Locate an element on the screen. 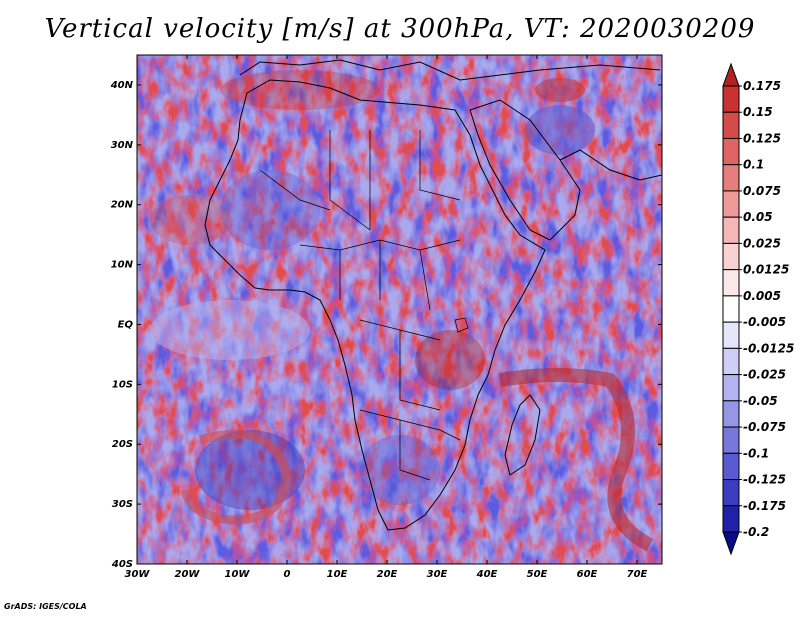 The image size is (800, 618). lon-label: 30W is located at coordinates (138, 574).